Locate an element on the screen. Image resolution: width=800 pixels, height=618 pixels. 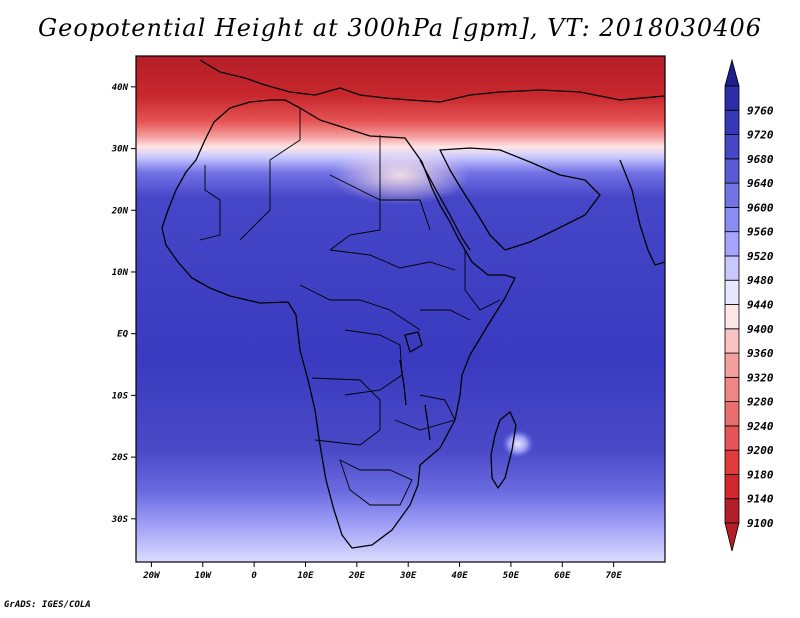
x-tick-label: 70E is located at coordinates (614, 576).